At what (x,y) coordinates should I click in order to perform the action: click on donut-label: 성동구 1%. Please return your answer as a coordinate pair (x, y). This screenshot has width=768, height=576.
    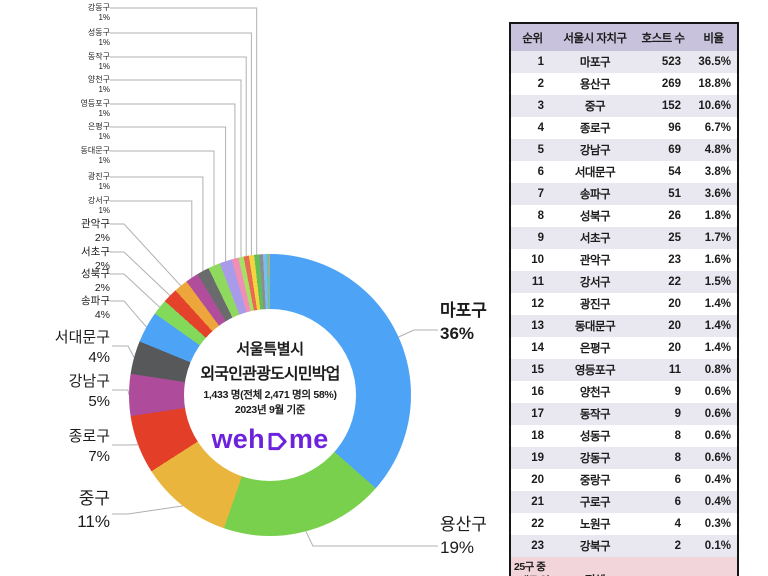
    Looking at the image, I should click on (98, 38).